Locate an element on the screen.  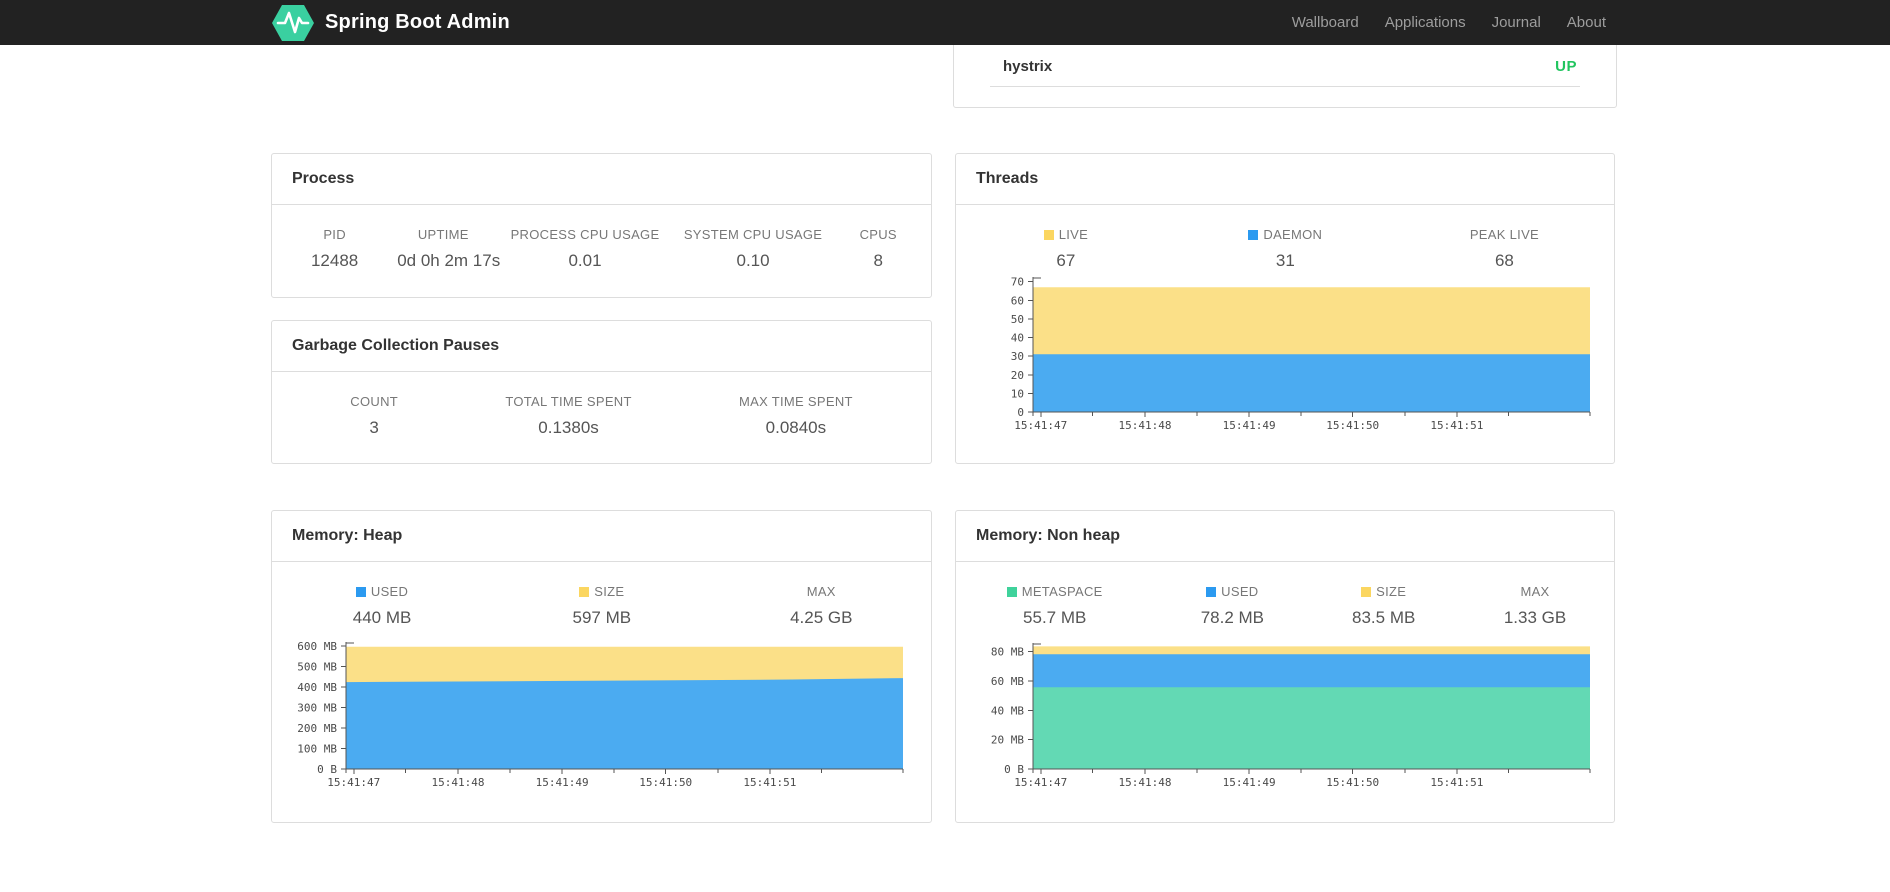
legend-peak-live: PEAK LIVE 68 is located at coordinates (1504, 248).